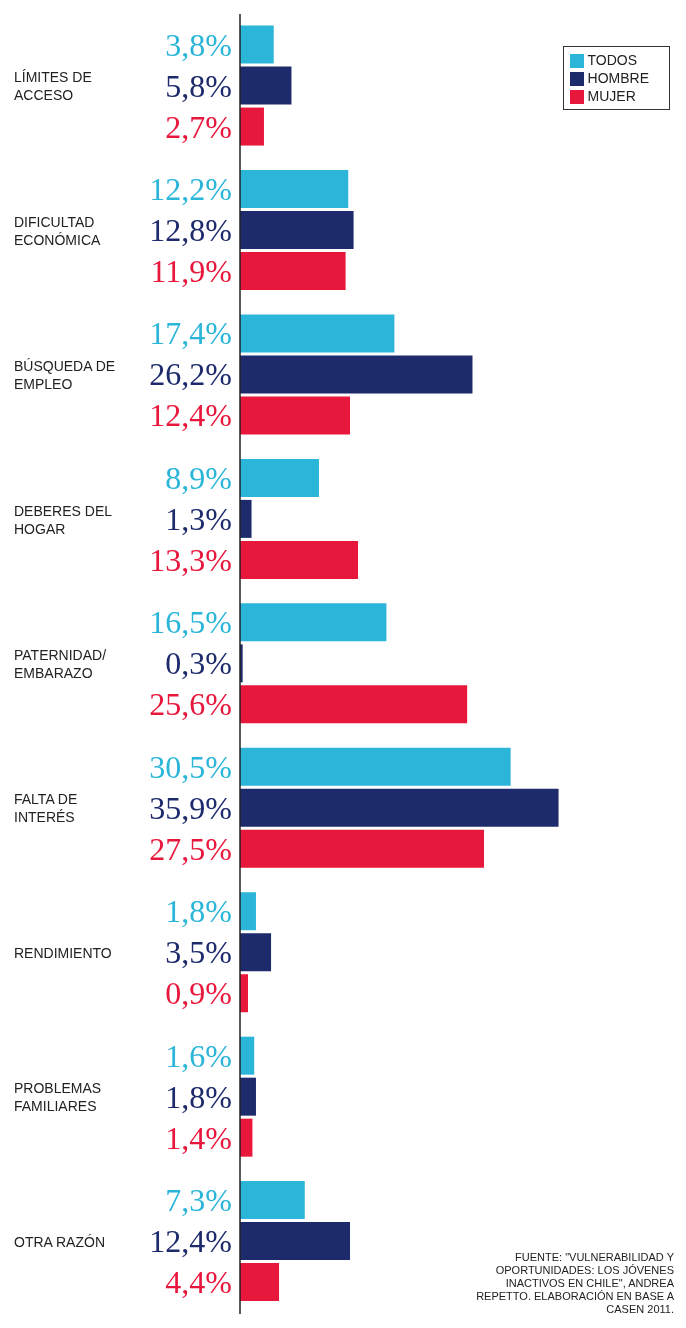 Image resolution: width=686 pixels, height=1328 pixels. What do you see at coordinates (190, 766) in the screenshot?
I see `data-label: 30,5%` at bounding box center [190, 766].